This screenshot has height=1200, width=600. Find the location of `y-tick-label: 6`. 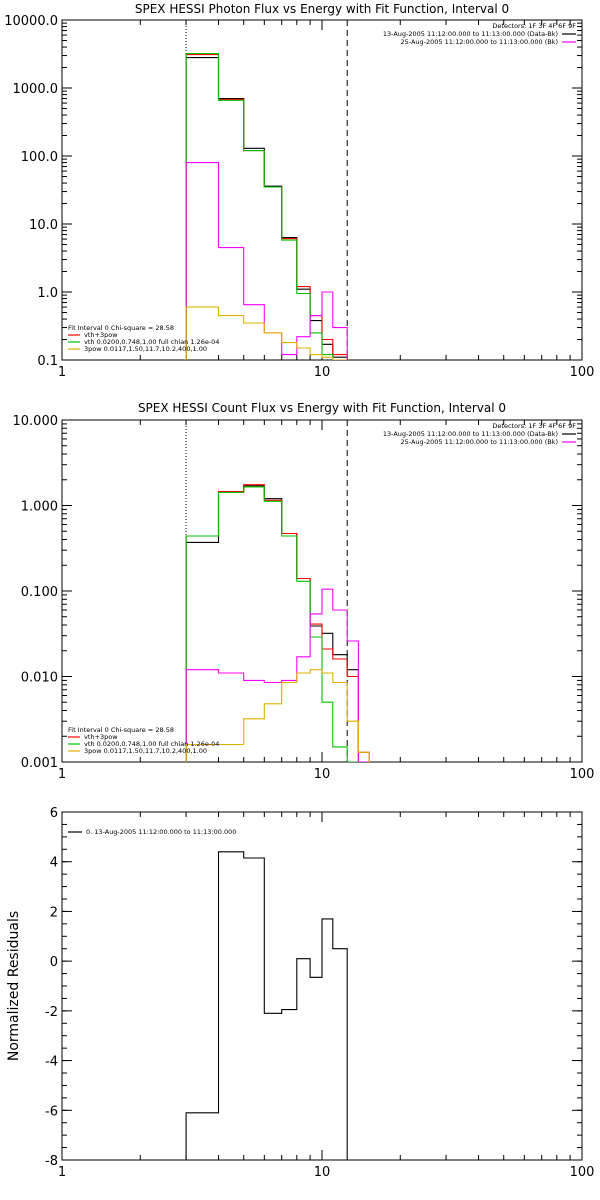

y-tick-label: 6 is located at coordinates (54, 813).